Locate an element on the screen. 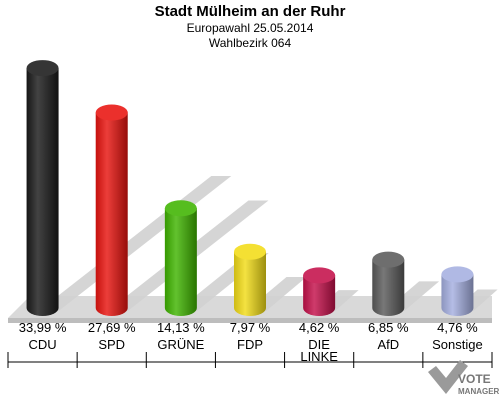  category-label: FDP is located at coordinates (250, 344).